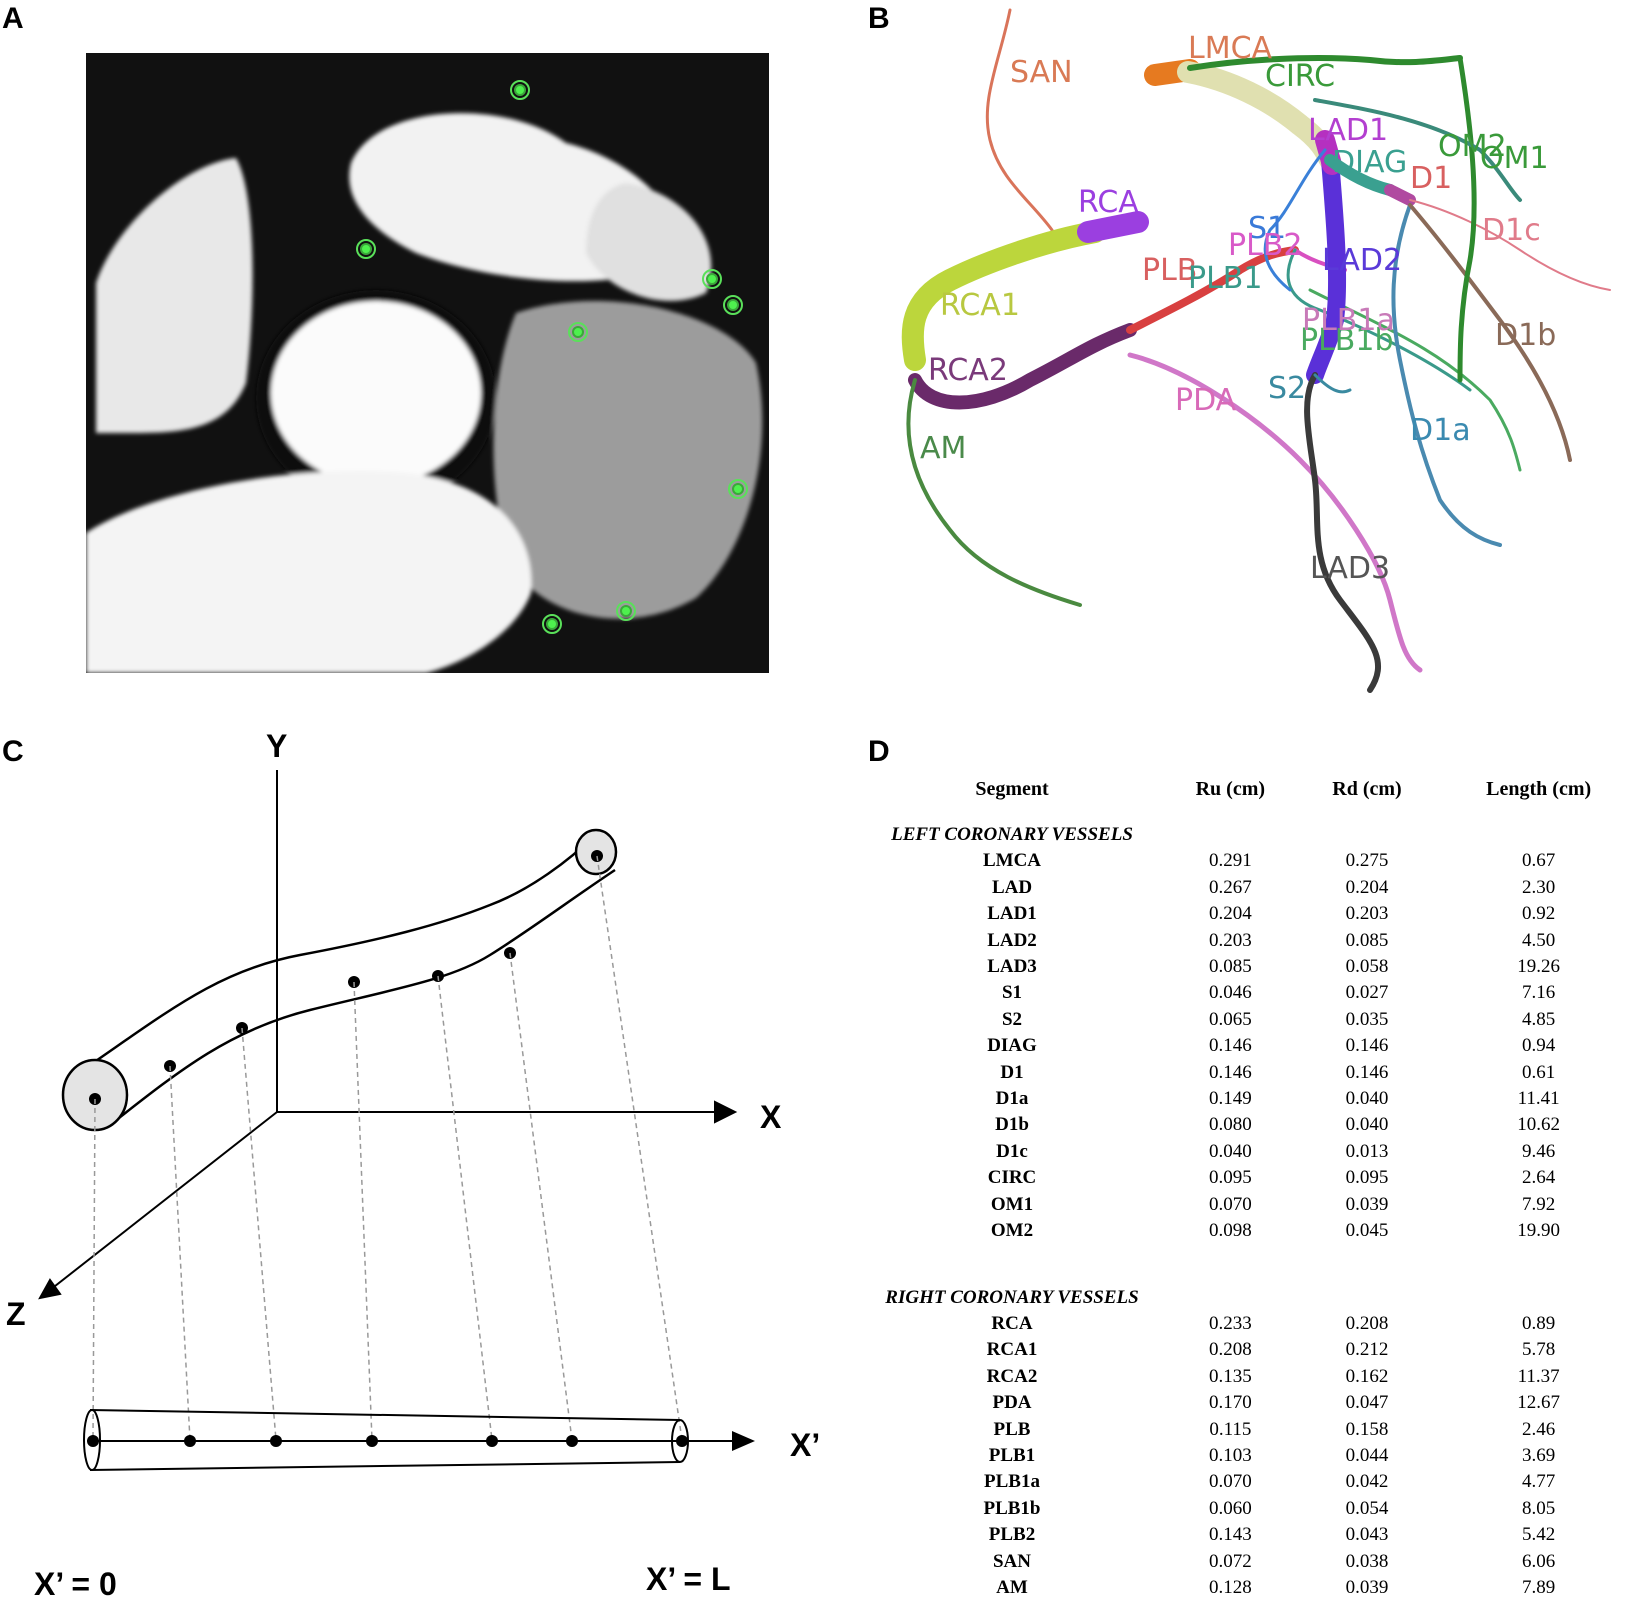  I want to click on vessel-label: CIRC, so click(1300, 76).